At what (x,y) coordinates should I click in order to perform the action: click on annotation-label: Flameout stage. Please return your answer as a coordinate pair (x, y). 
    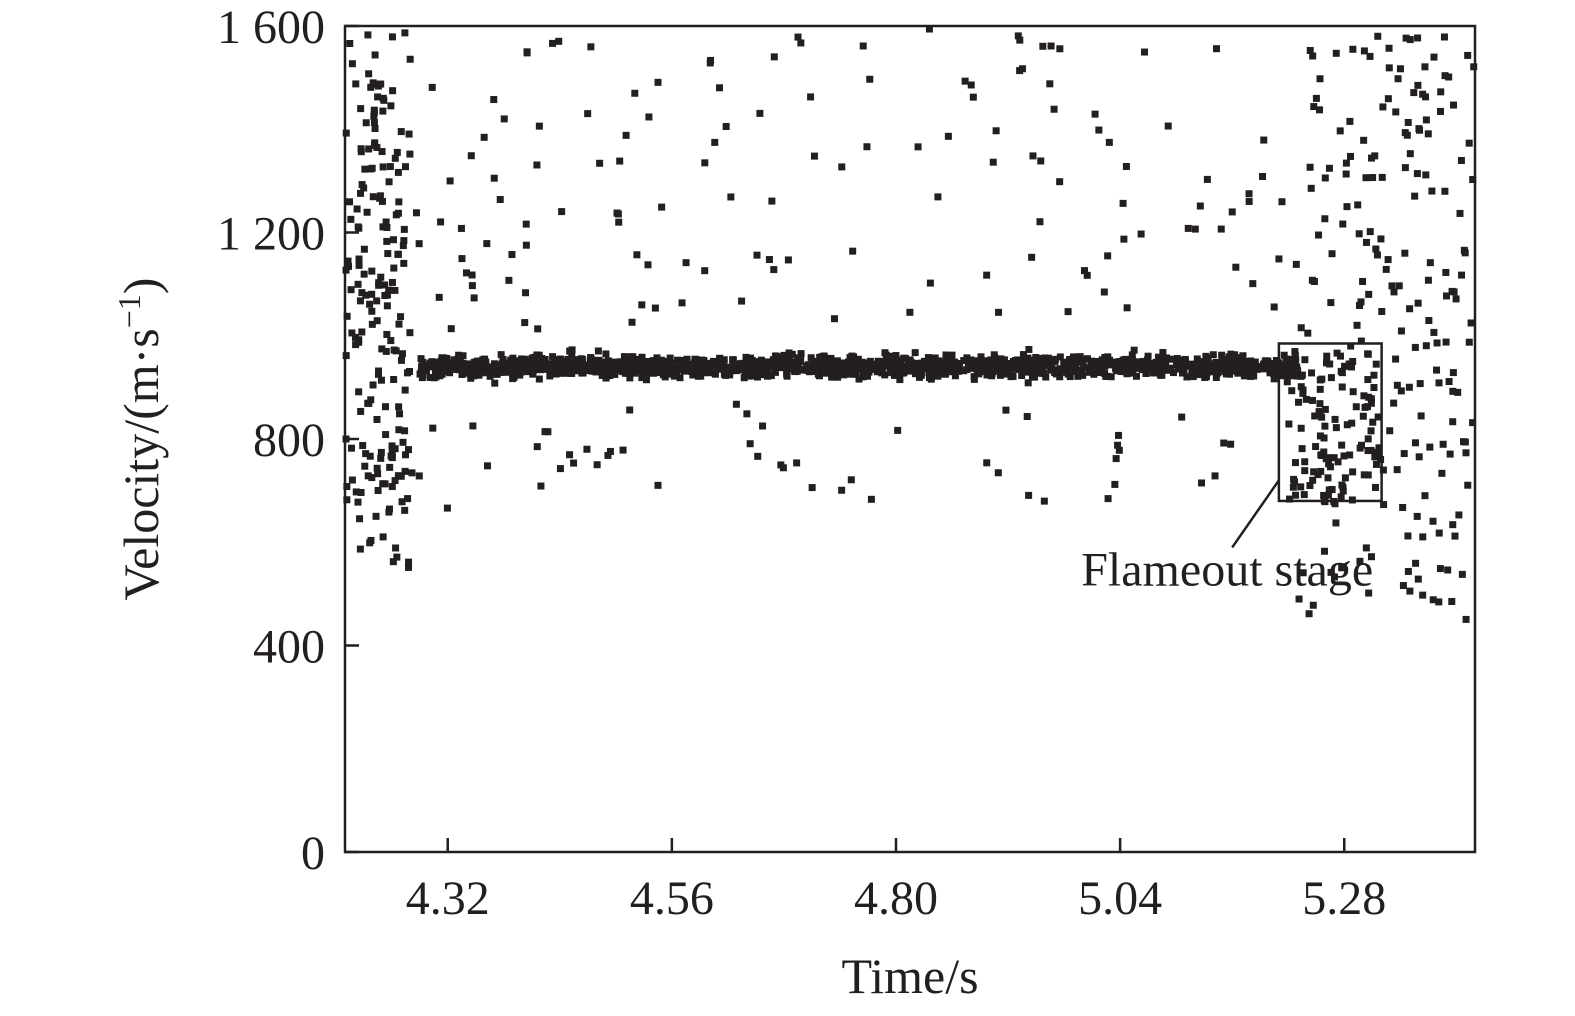
    Looking at the image, I should click on (1227, 569).